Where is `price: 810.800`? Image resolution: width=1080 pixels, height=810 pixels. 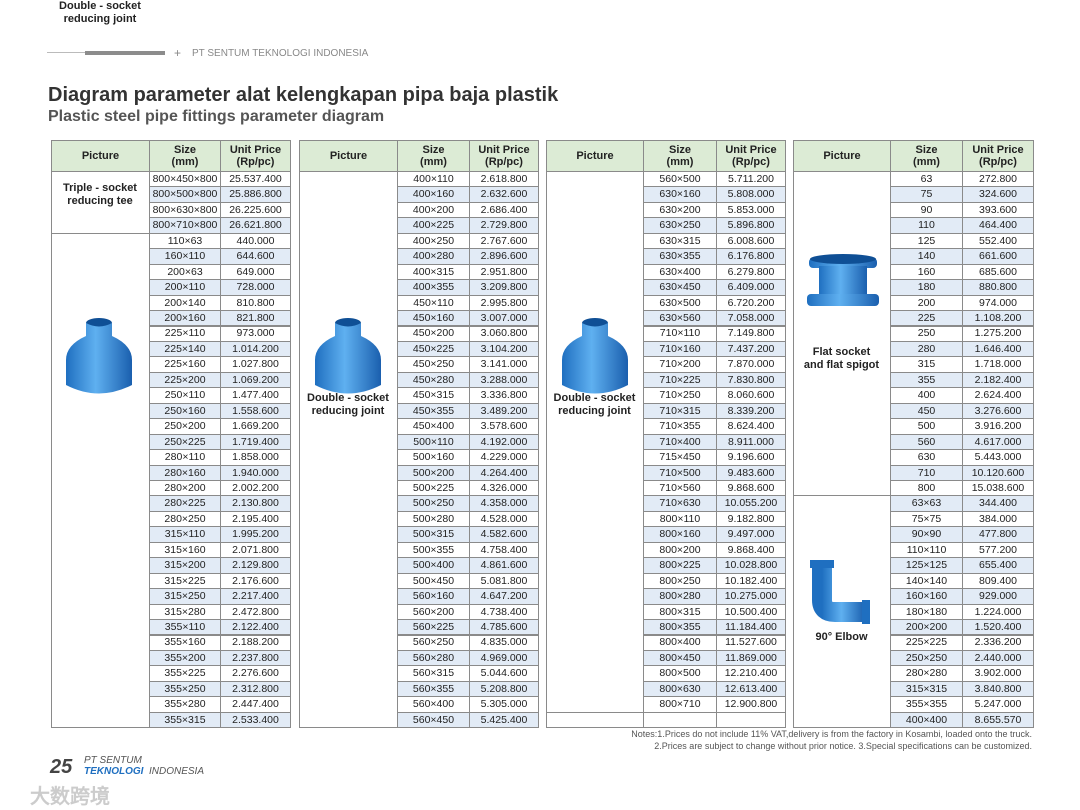 price: 810.800 is located at coordinates (255, 302).